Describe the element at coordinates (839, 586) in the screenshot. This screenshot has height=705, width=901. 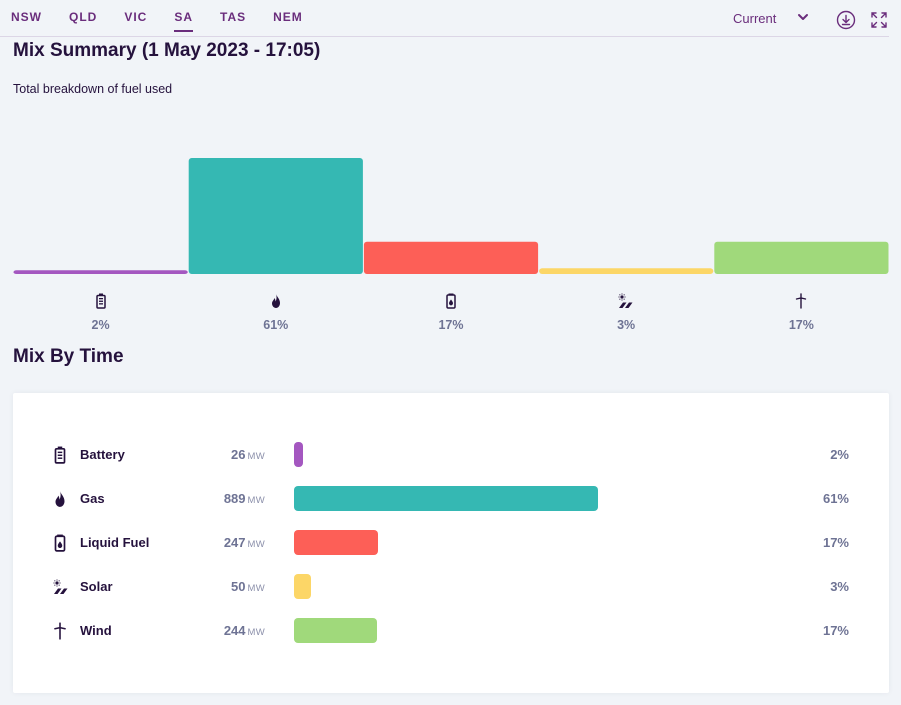
I see `fuel-pct: 3%` at that location.